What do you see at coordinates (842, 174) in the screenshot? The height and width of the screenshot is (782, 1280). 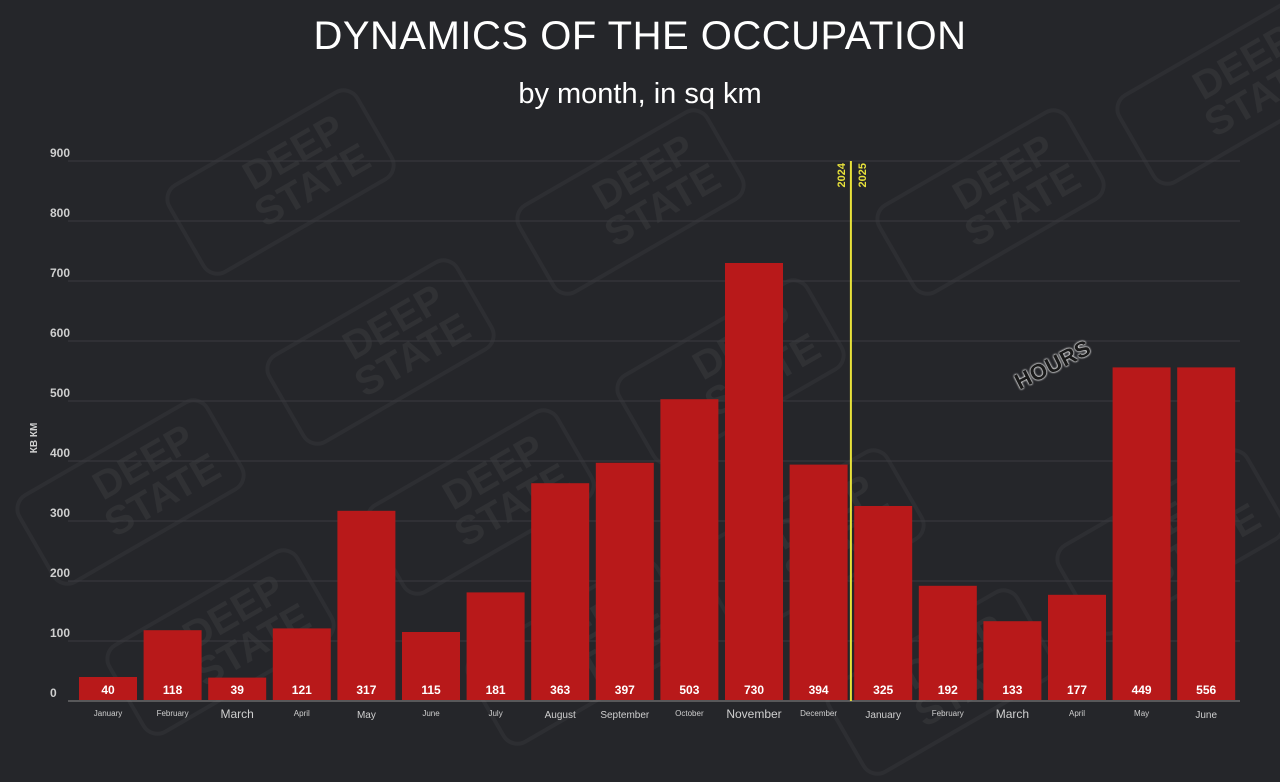 I see `year-label-left: 2024` at bounding box center [842, 174].